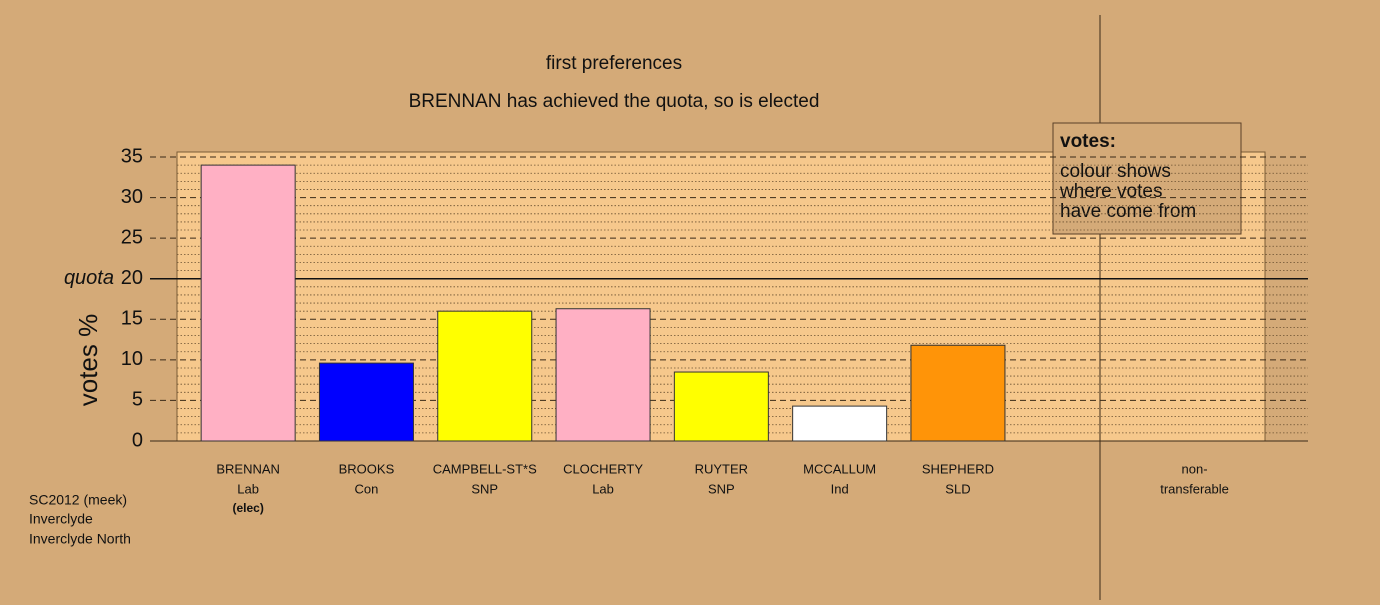 The width and height of the screenshot is (1380, 605). What do you see at coordinates (80, 539) in the screenshot?
I see `footer-text: Inverclyde North` at bounding box center [80, 539].